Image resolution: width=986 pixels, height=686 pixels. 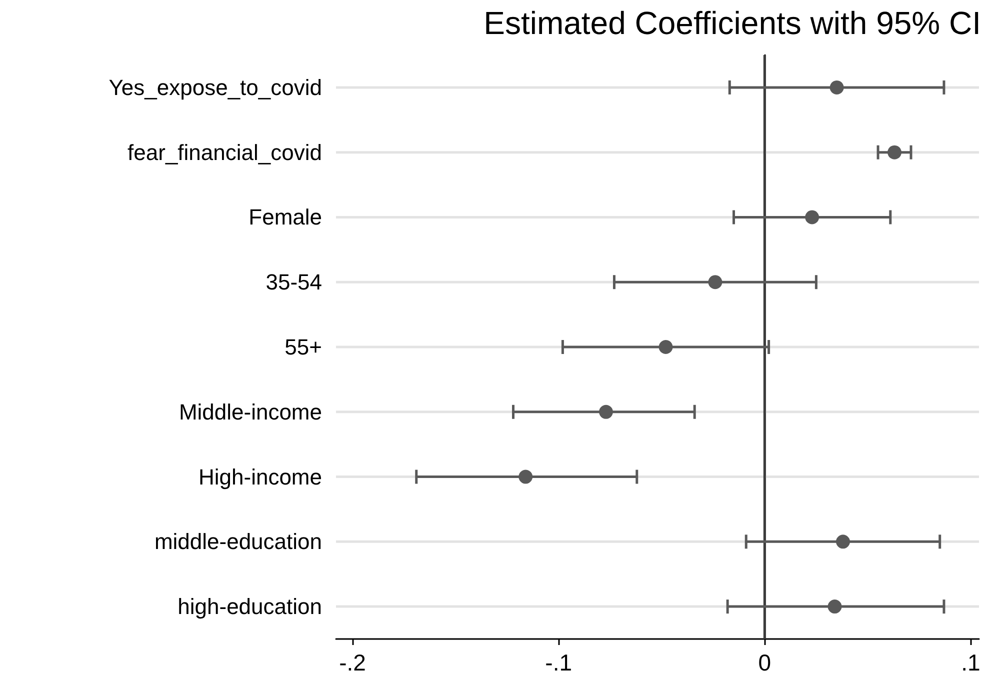 What do you see at coordinates (238, 541) in the screenshot?
I see `y-tick-label: middle-education` at bounding box center [238, 541].